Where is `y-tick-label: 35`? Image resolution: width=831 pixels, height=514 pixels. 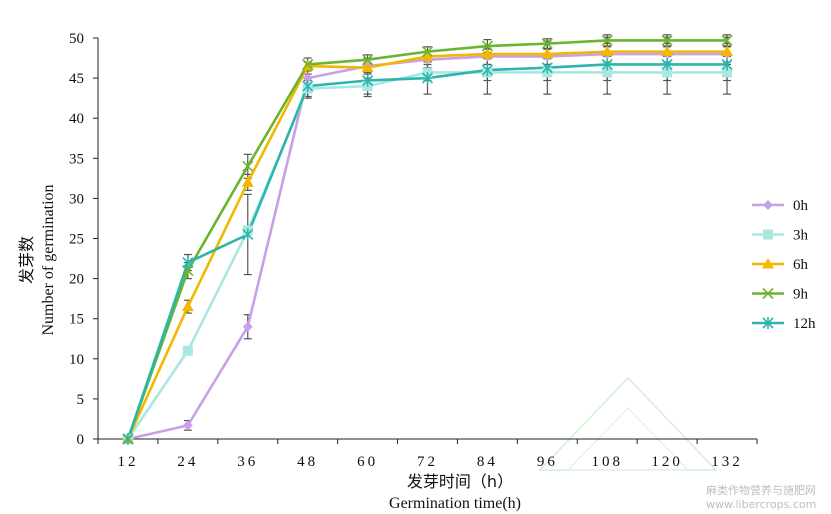 y-tick-label: 35 is located at coordinates (76, 159).